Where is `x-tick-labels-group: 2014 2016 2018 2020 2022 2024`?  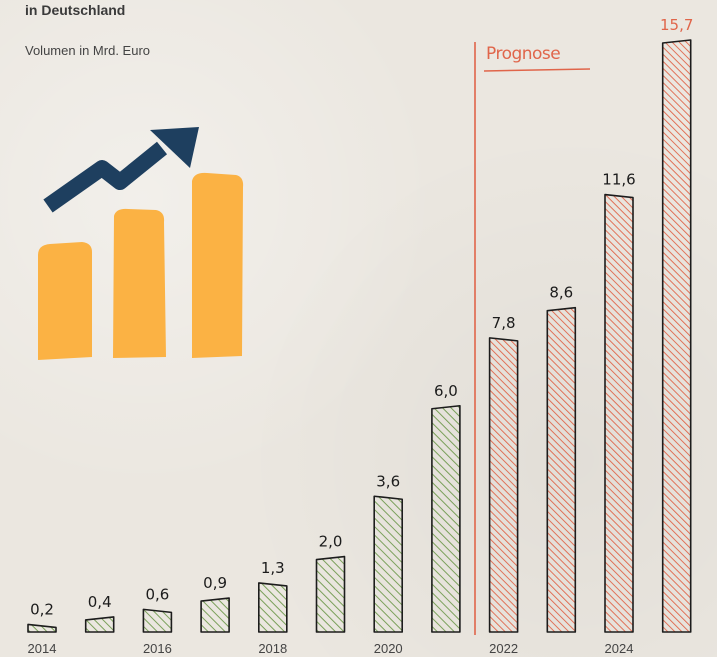
x-tick-labels-group: 2014 2016 2018 2020 2022 2024 is located at coordinates (331, 648).